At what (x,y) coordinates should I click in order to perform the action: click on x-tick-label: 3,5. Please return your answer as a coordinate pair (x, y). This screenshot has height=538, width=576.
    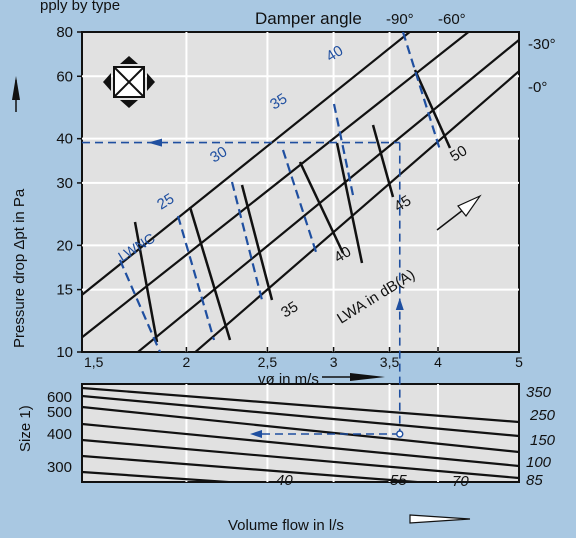
    Looking at the image, I should click on (390, 362).